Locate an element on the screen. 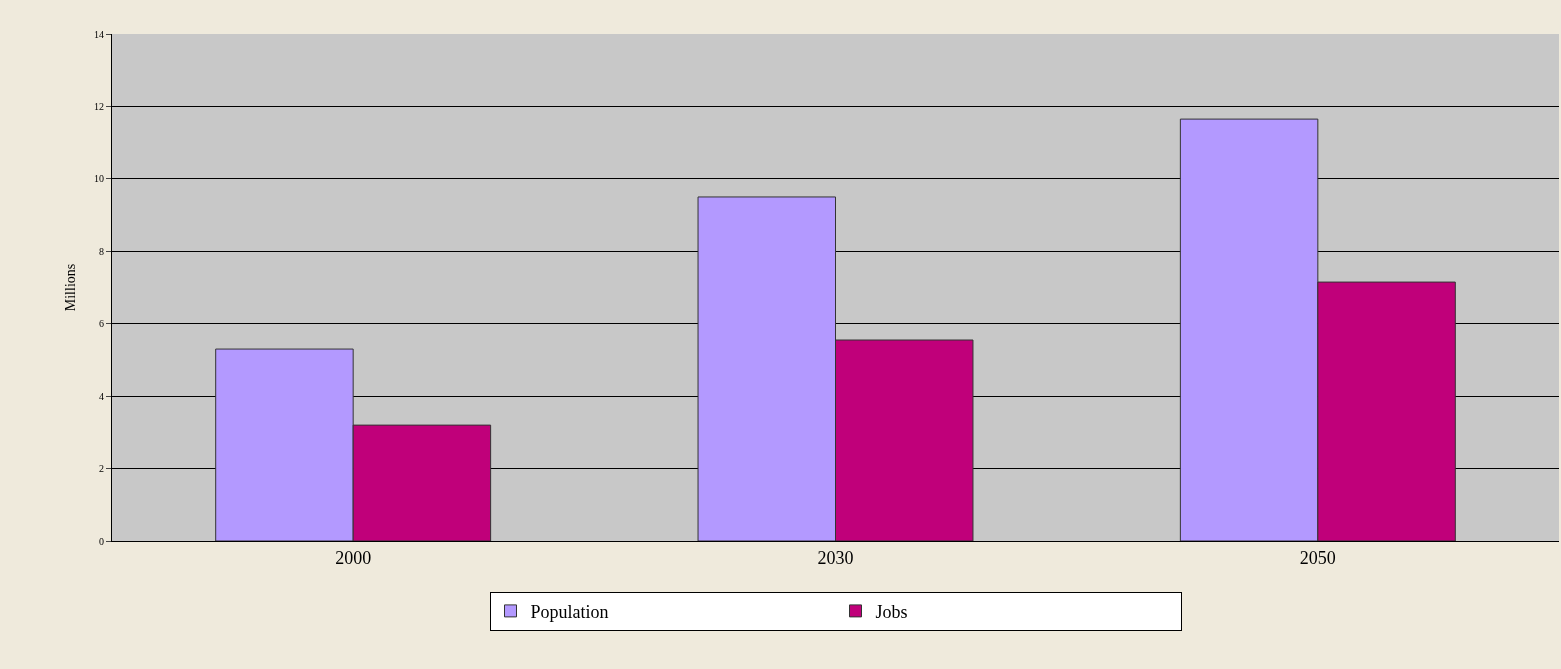 This screenshot has height=669, width=1561. y-axis-title: Millions is located at coordinates (70, 287).